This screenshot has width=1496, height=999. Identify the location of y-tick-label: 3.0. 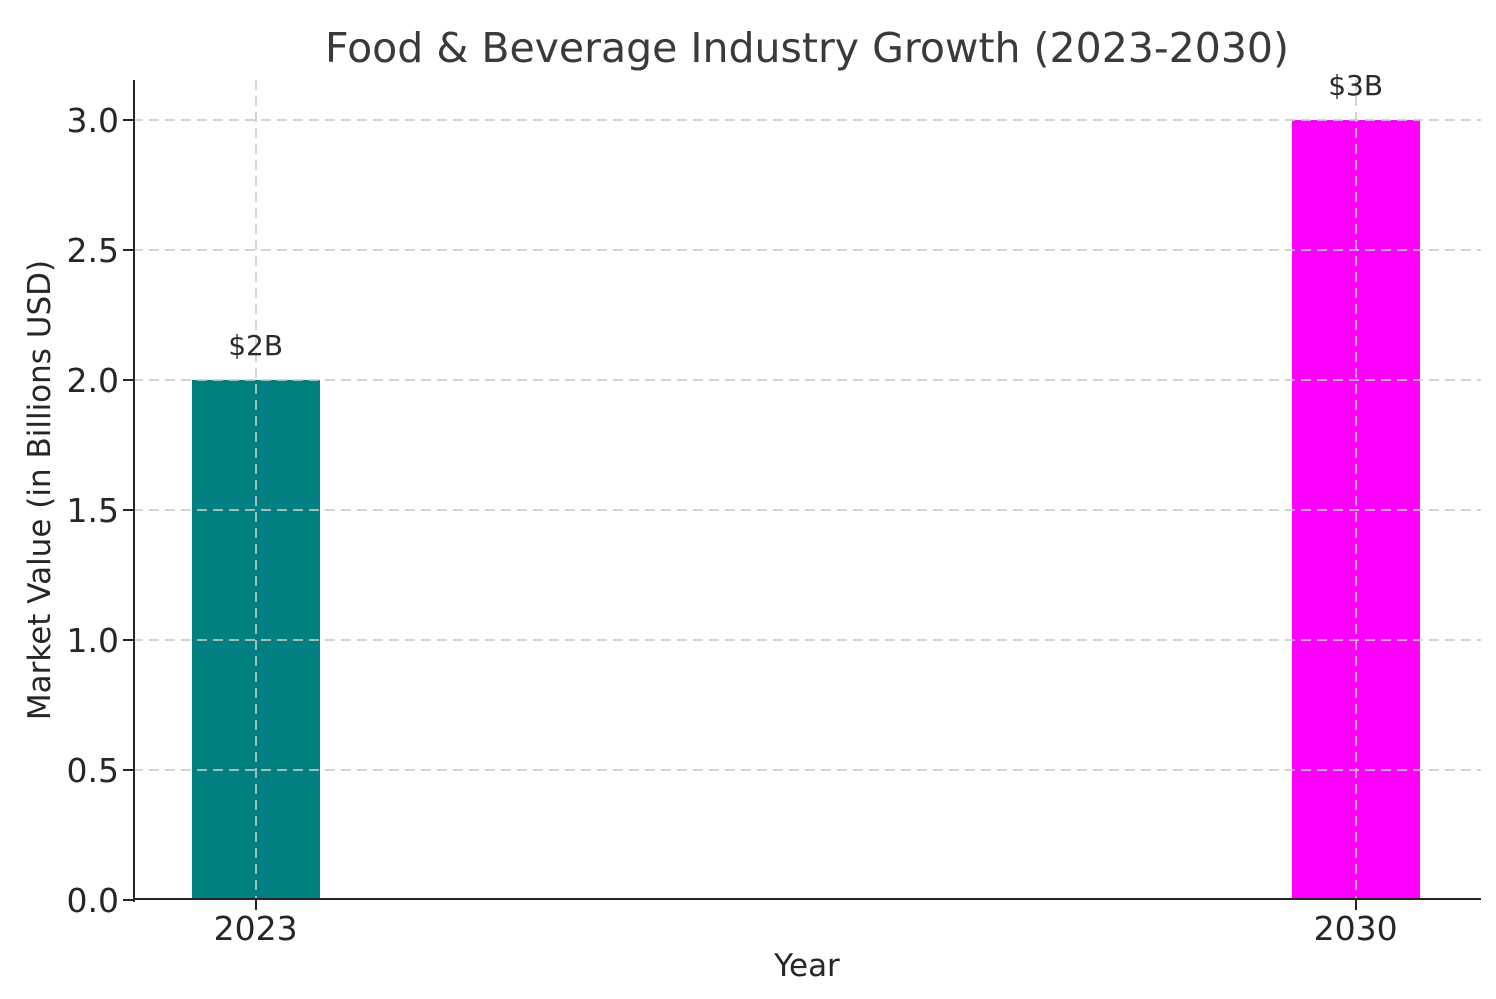
(92, 120).